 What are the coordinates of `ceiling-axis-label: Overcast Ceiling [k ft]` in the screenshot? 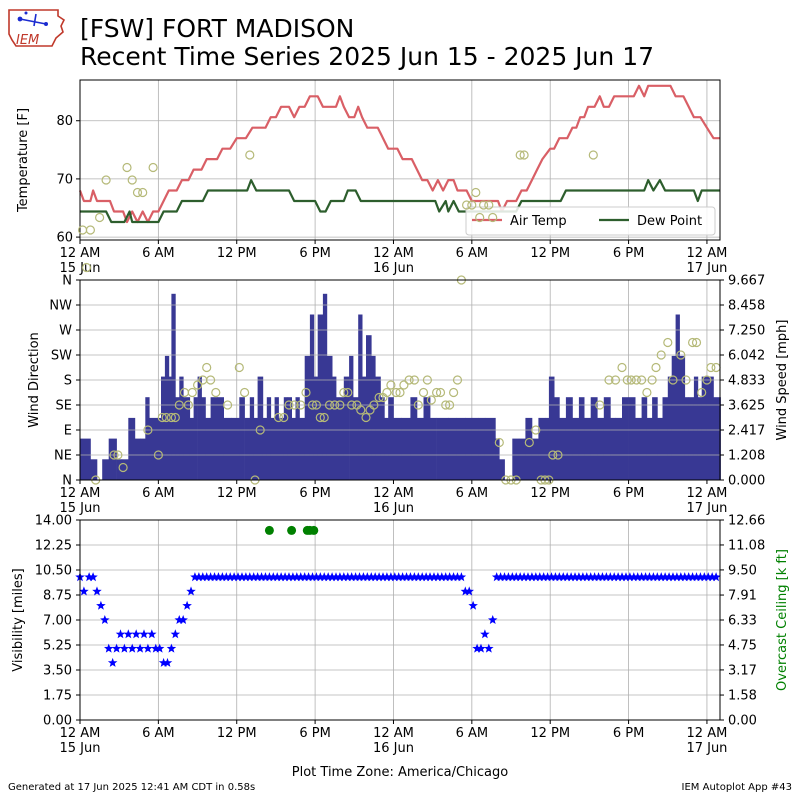 It's located at (782, 620).